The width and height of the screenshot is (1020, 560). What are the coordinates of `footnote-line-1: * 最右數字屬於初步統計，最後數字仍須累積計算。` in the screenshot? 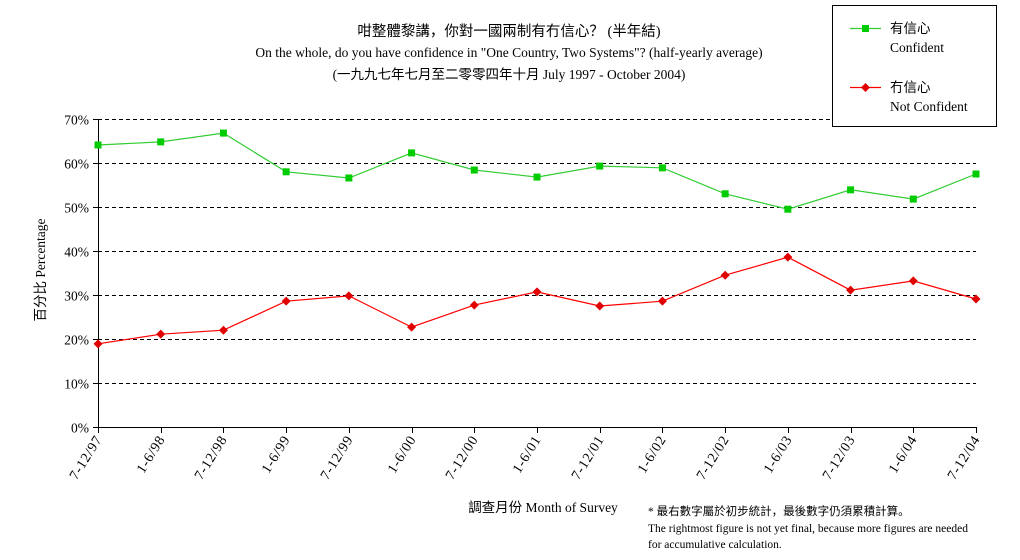 It's located at (779, 511).